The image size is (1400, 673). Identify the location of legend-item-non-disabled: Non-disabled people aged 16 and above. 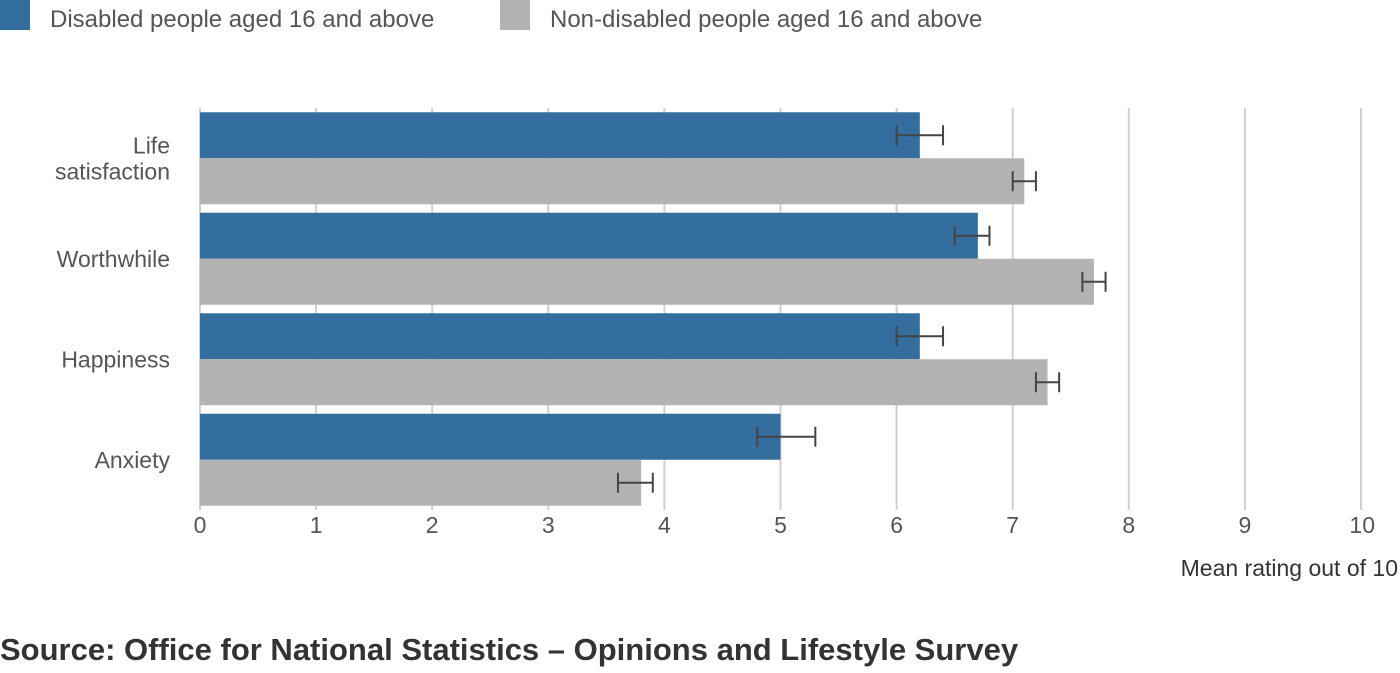
(760, 20).